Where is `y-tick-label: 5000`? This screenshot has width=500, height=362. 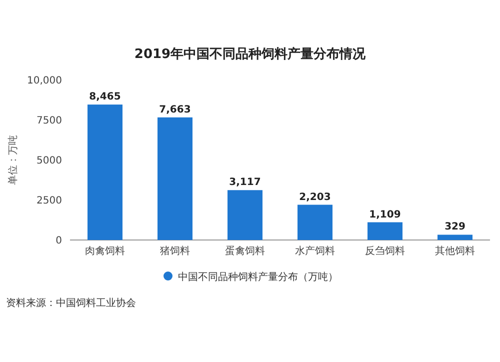 y-tick-label: 5000 is located at coordinates (49, 161).